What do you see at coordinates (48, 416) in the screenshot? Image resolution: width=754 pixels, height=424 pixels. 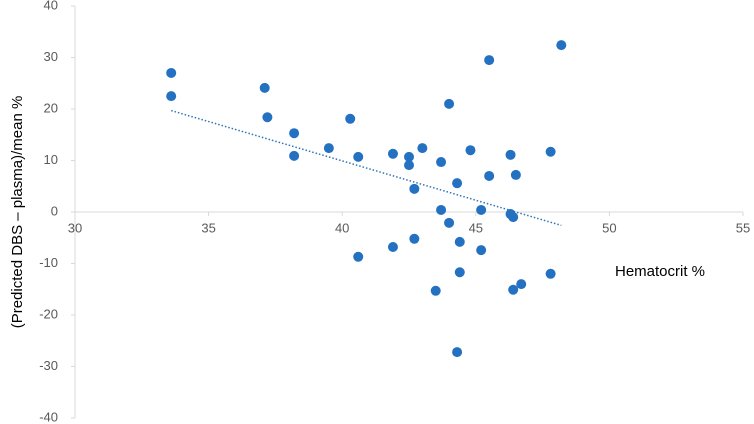 I see `y-tick-label: -40` at bounding box center [48, 416].